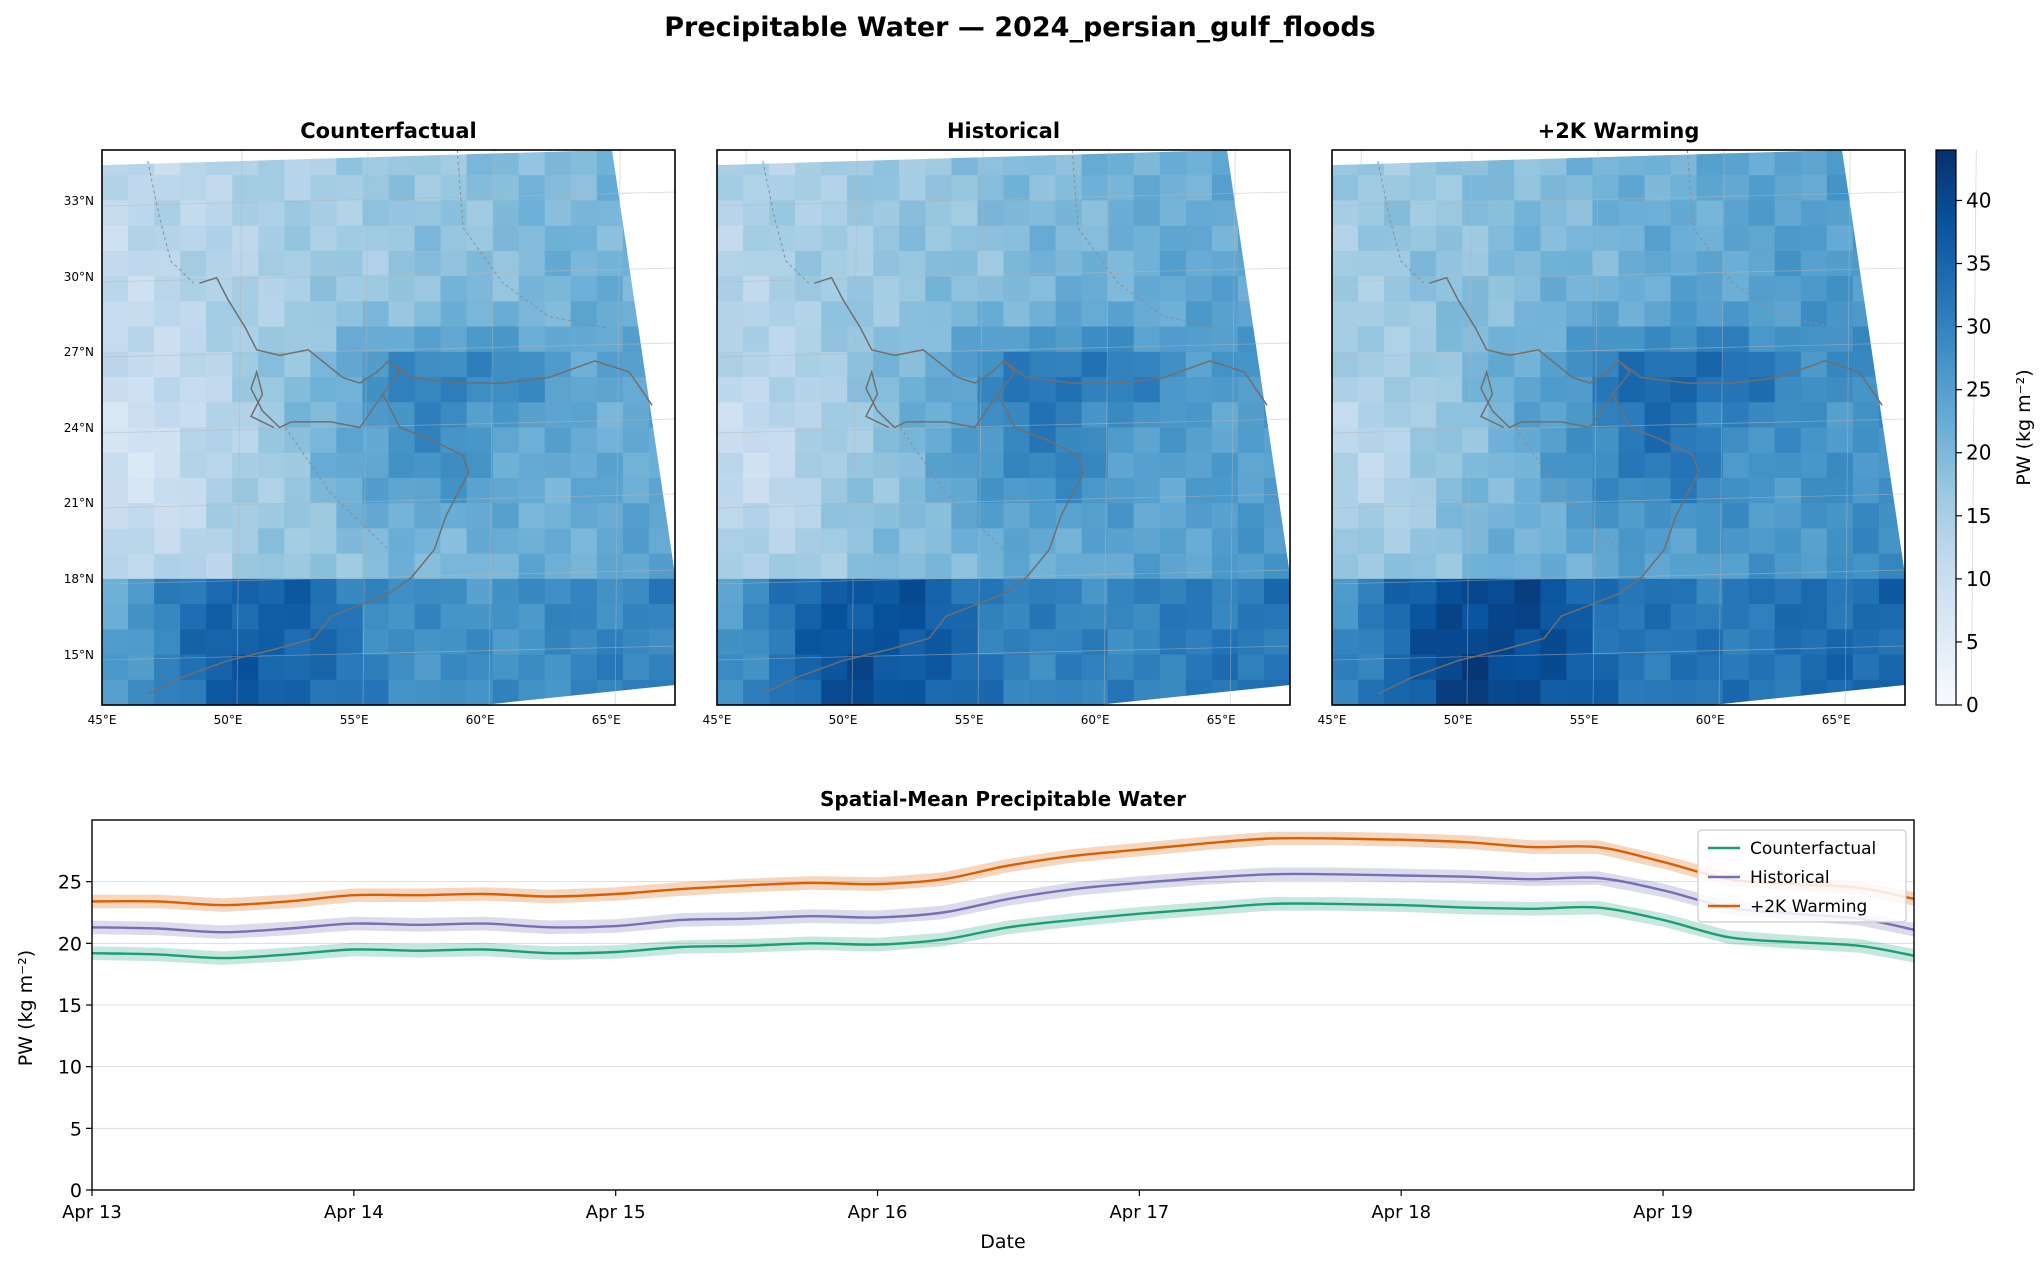  Describe the element at coordinates (79, 277) in the screenshot. I see `lat-tick-label: 30°N` at that location.